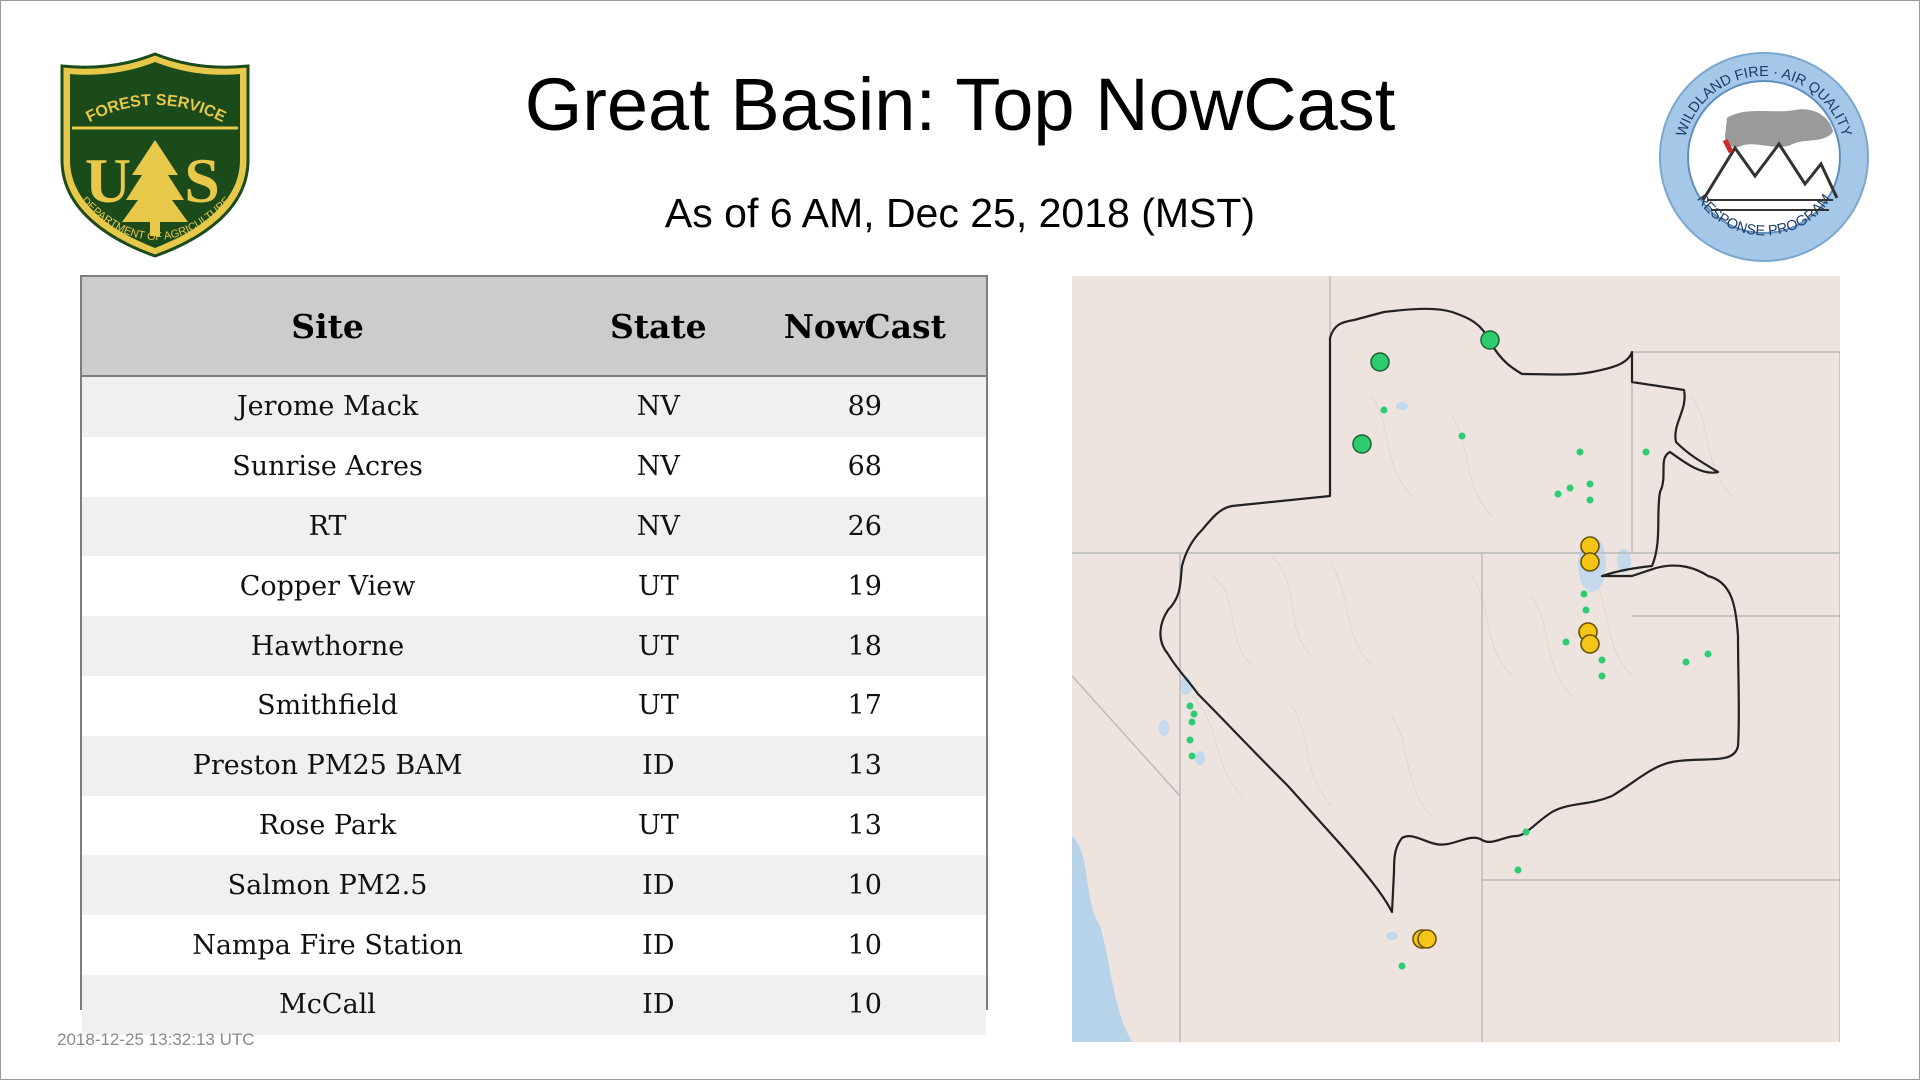 This screenshot has width=1920, height=1080. I want to click on table-row: Hawthorne UT 18, so click(534, 646).